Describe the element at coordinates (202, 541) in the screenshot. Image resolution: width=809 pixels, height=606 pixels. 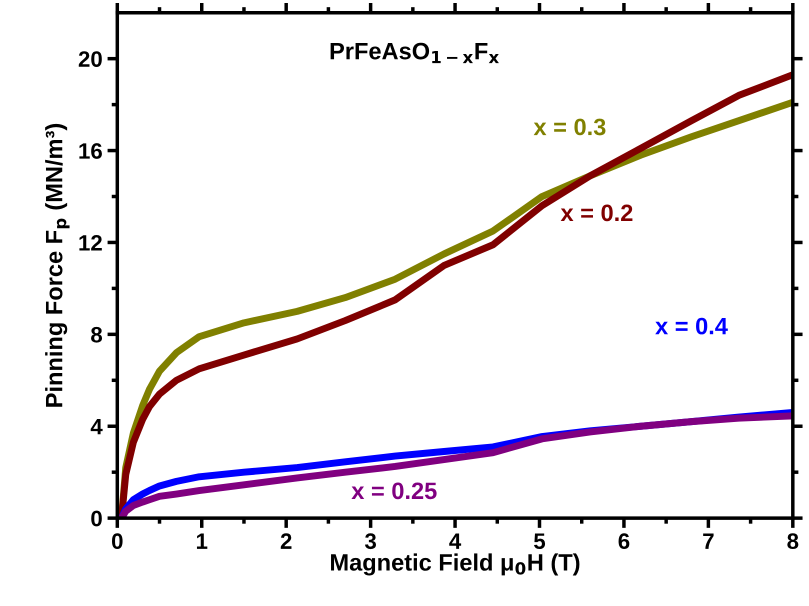
I see `x-tick-label: 1` at that location.